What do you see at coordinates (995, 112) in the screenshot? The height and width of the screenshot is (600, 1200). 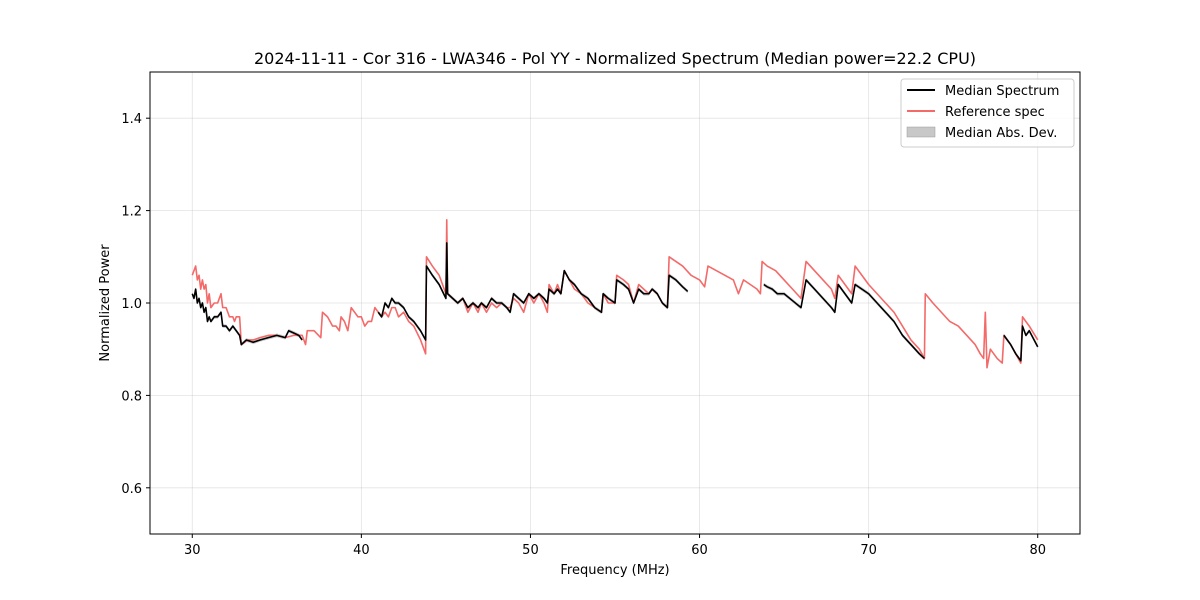 I see `legend-reference-label: Reference spec` at bounding box center [995, 112].